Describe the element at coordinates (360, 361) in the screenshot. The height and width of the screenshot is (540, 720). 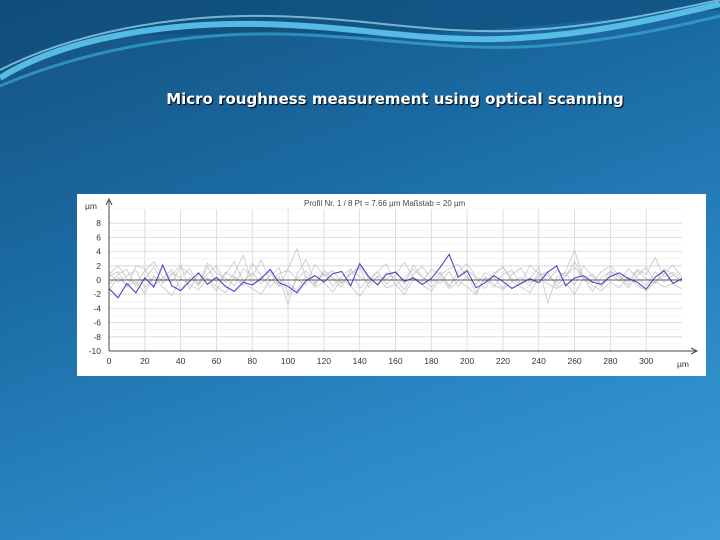
I see `x-tick-label: 140` at that location.